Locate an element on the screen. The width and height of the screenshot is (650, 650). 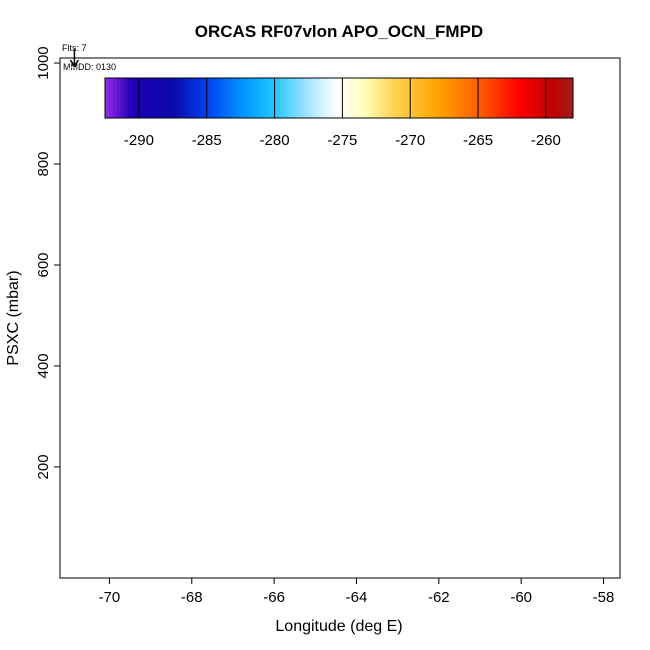
chart-title: ORCAS RF07vlon APO_OCN_FMPD is located at coordinates (339, 31).